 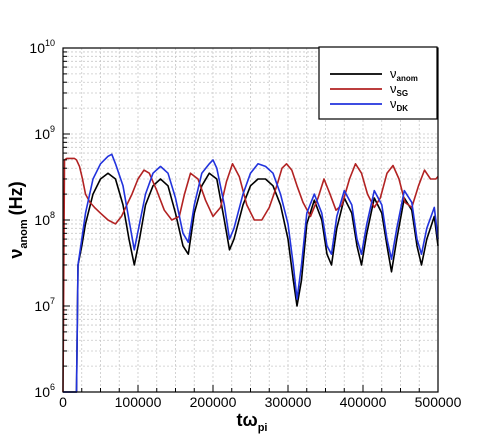 I want to click on legend-box, so click(x=378, y=83).